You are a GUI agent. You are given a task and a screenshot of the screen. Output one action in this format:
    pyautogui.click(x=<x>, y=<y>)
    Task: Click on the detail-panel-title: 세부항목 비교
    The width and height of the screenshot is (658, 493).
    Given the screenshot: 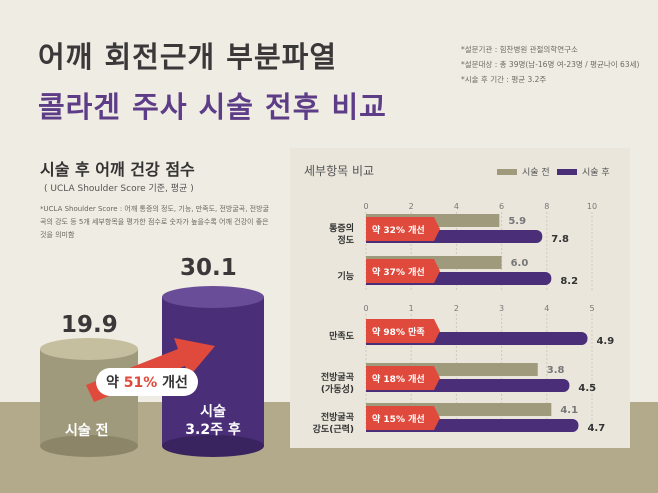 What is the action you would take?
    pyautogui.click(x=339, y=171)
    